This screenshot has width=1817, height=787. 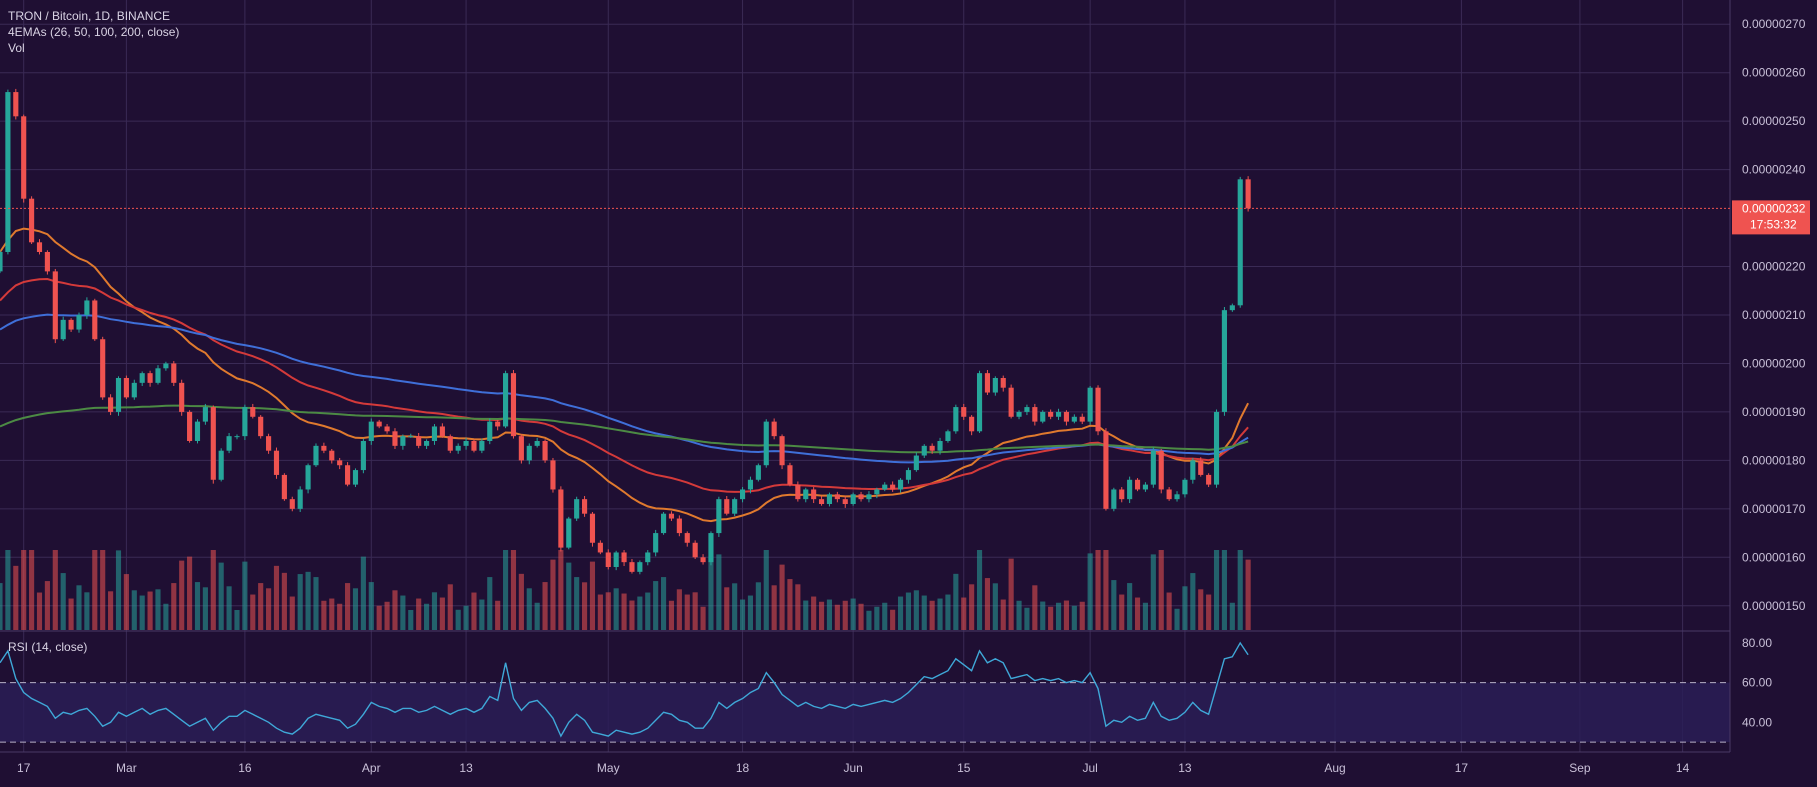 I want to click on x-tick-label: 17, so click(x=1462, y=768).